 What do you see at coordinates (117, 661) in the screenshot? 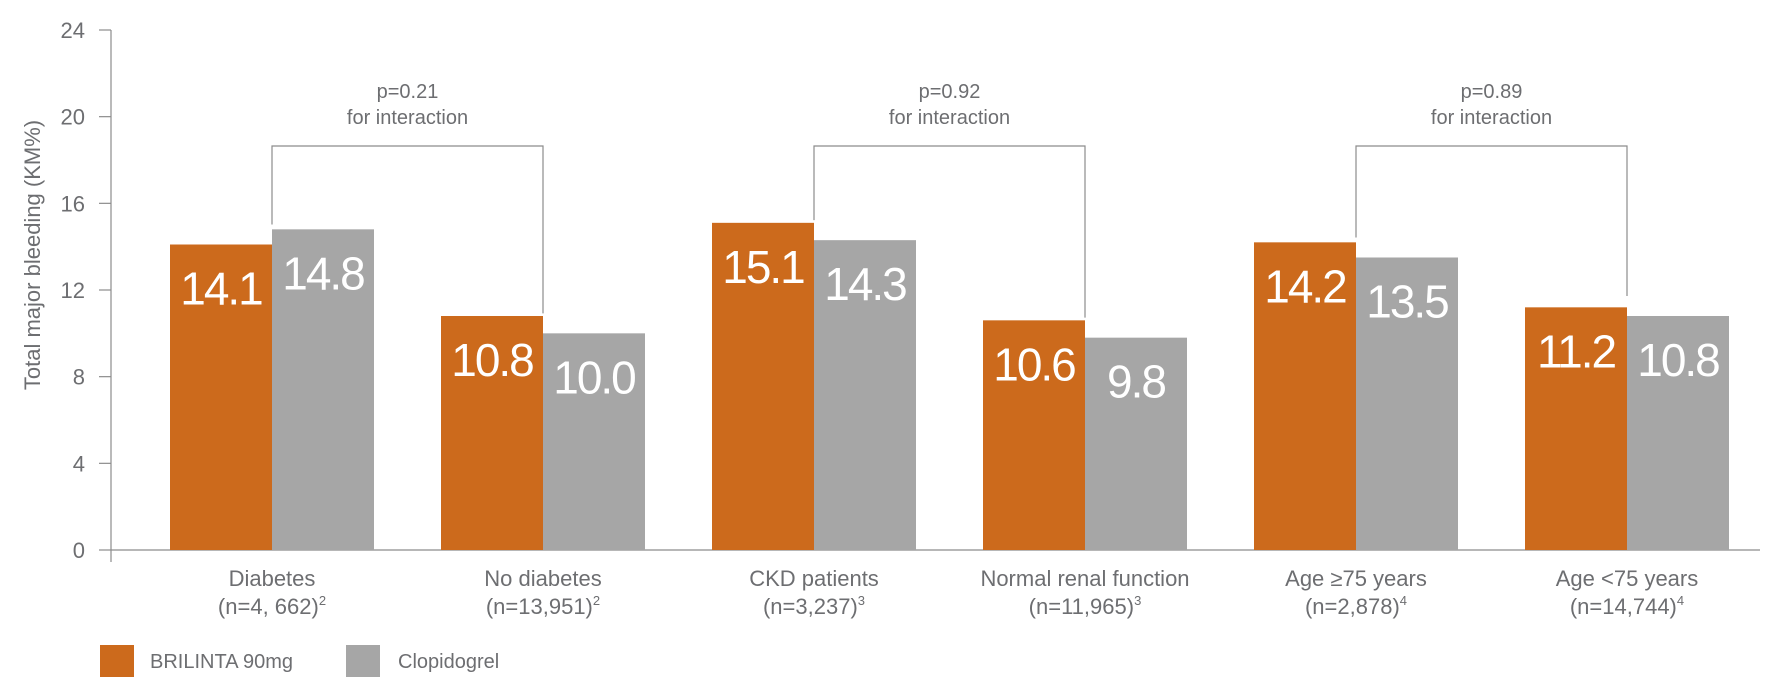
I see `legend-swatch-brilinta` at bounding box center [117, 661].